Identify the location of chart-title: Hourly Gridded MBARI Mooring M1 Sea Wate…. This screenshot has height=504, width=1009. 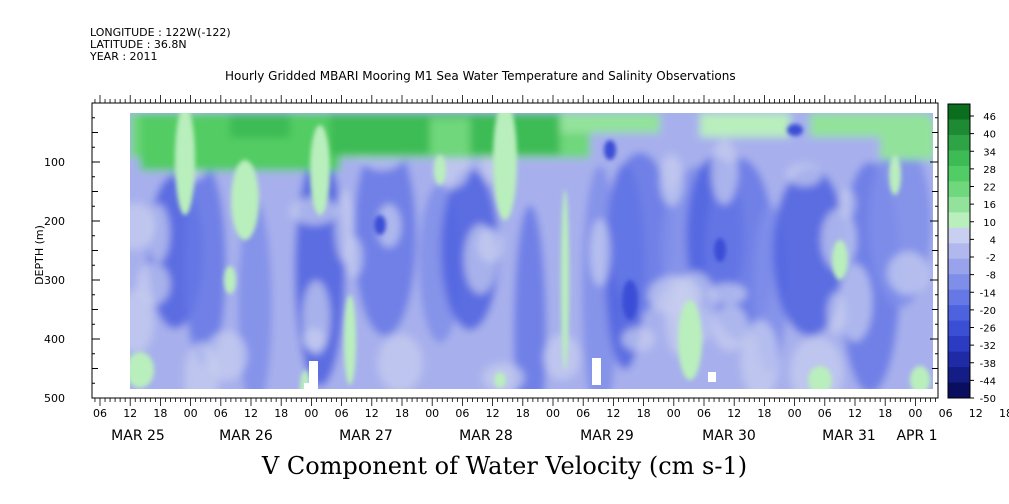
(480, 76).